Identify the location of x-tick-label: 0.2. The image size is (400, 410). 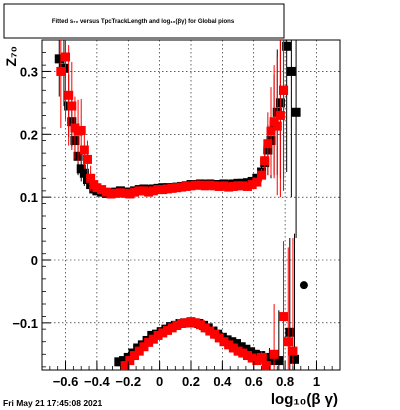
(191, 381).